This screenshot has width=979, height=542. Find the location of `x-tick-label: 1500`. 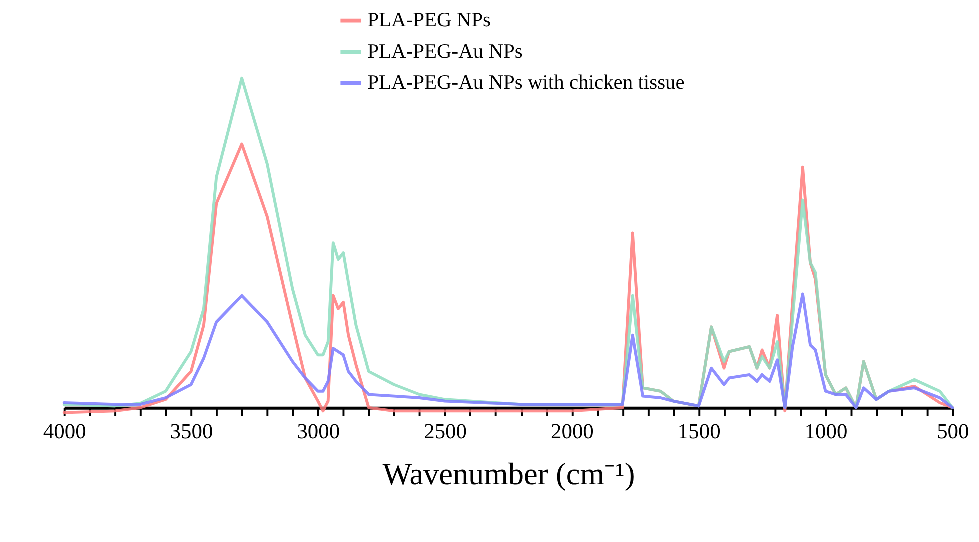

x-tick-label: 1500 is located at coordinates (699, 432).